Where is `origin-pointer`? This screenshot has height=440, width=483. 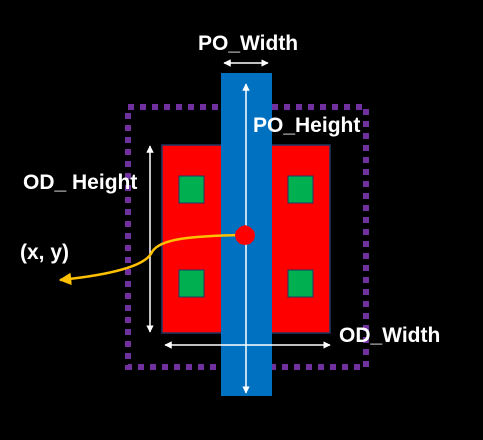
origin-pointer is located at coordinates (150, 259).